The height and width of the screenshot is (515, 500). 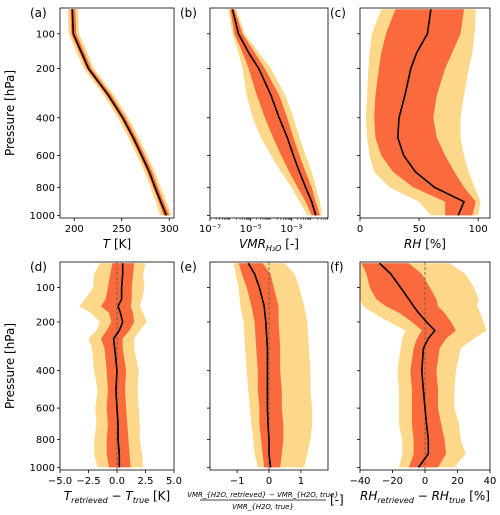 I want to click on panel-label: (f), so click(x=337, y=267).